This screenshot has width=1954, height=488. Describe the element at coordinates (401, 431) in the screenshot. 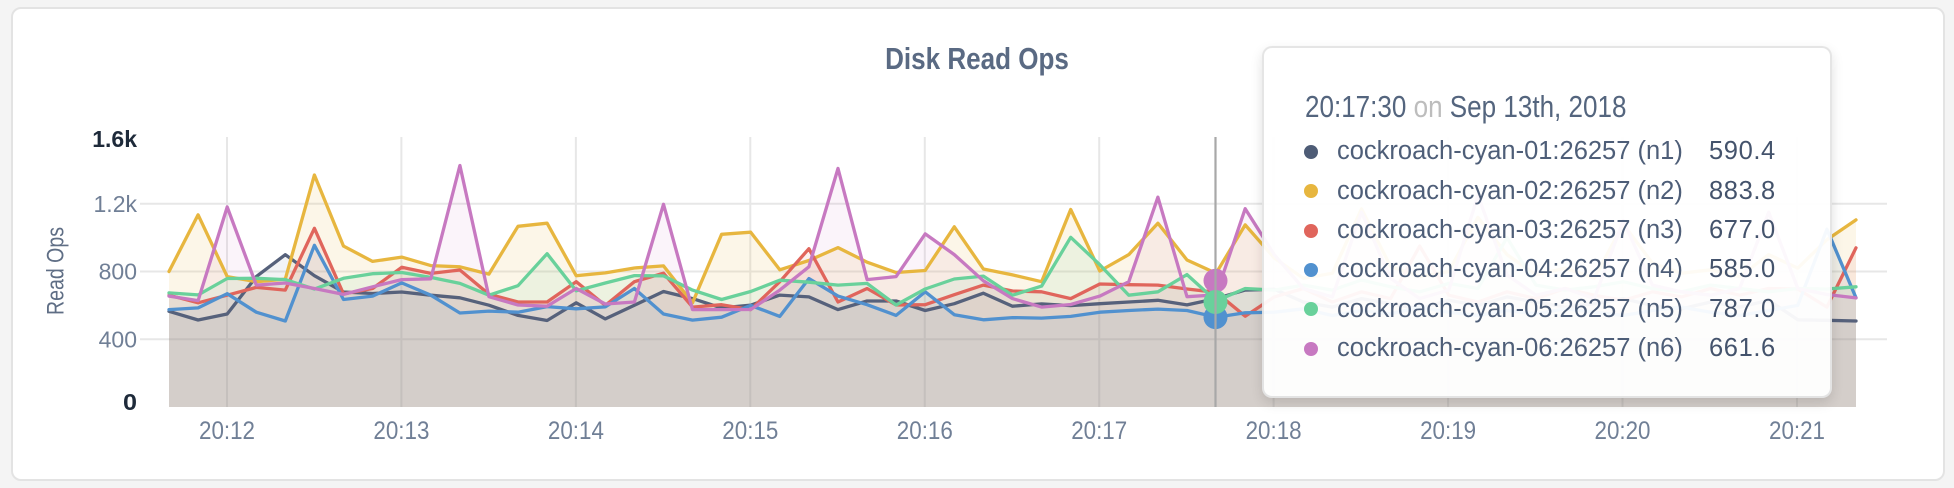

I see `svg-text: 20:13` at that location.